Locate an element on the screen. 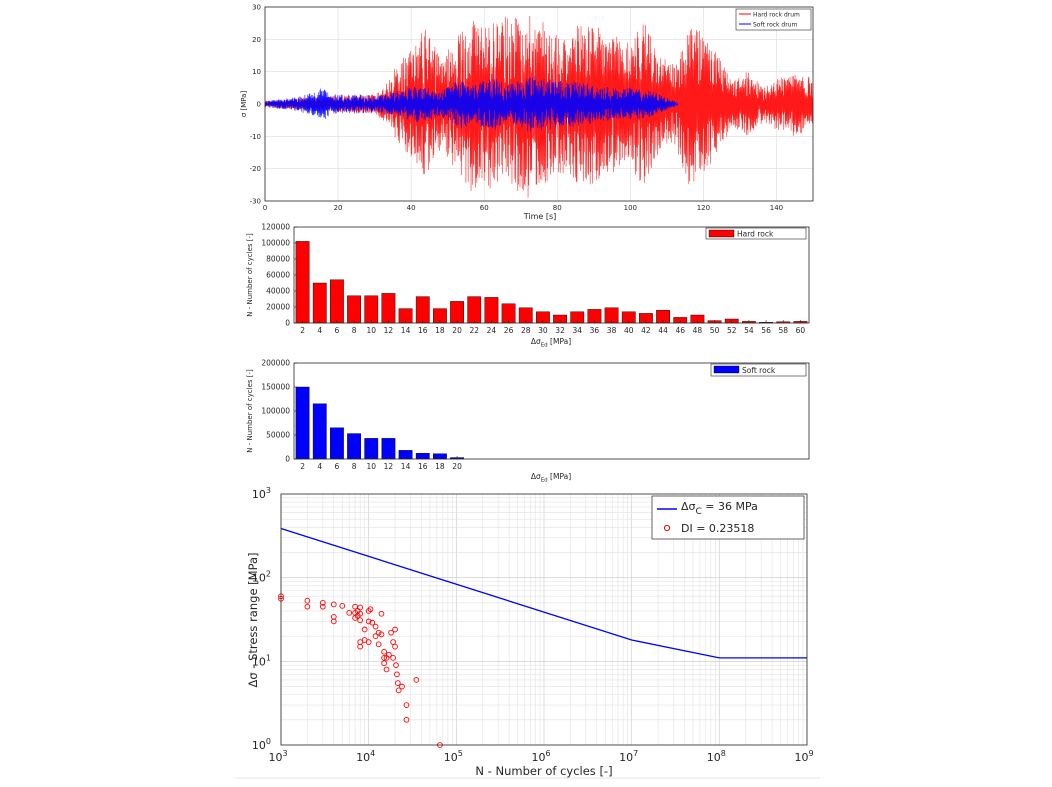  soft-x-tick-label: 14 is located at coordinates (406, 466).